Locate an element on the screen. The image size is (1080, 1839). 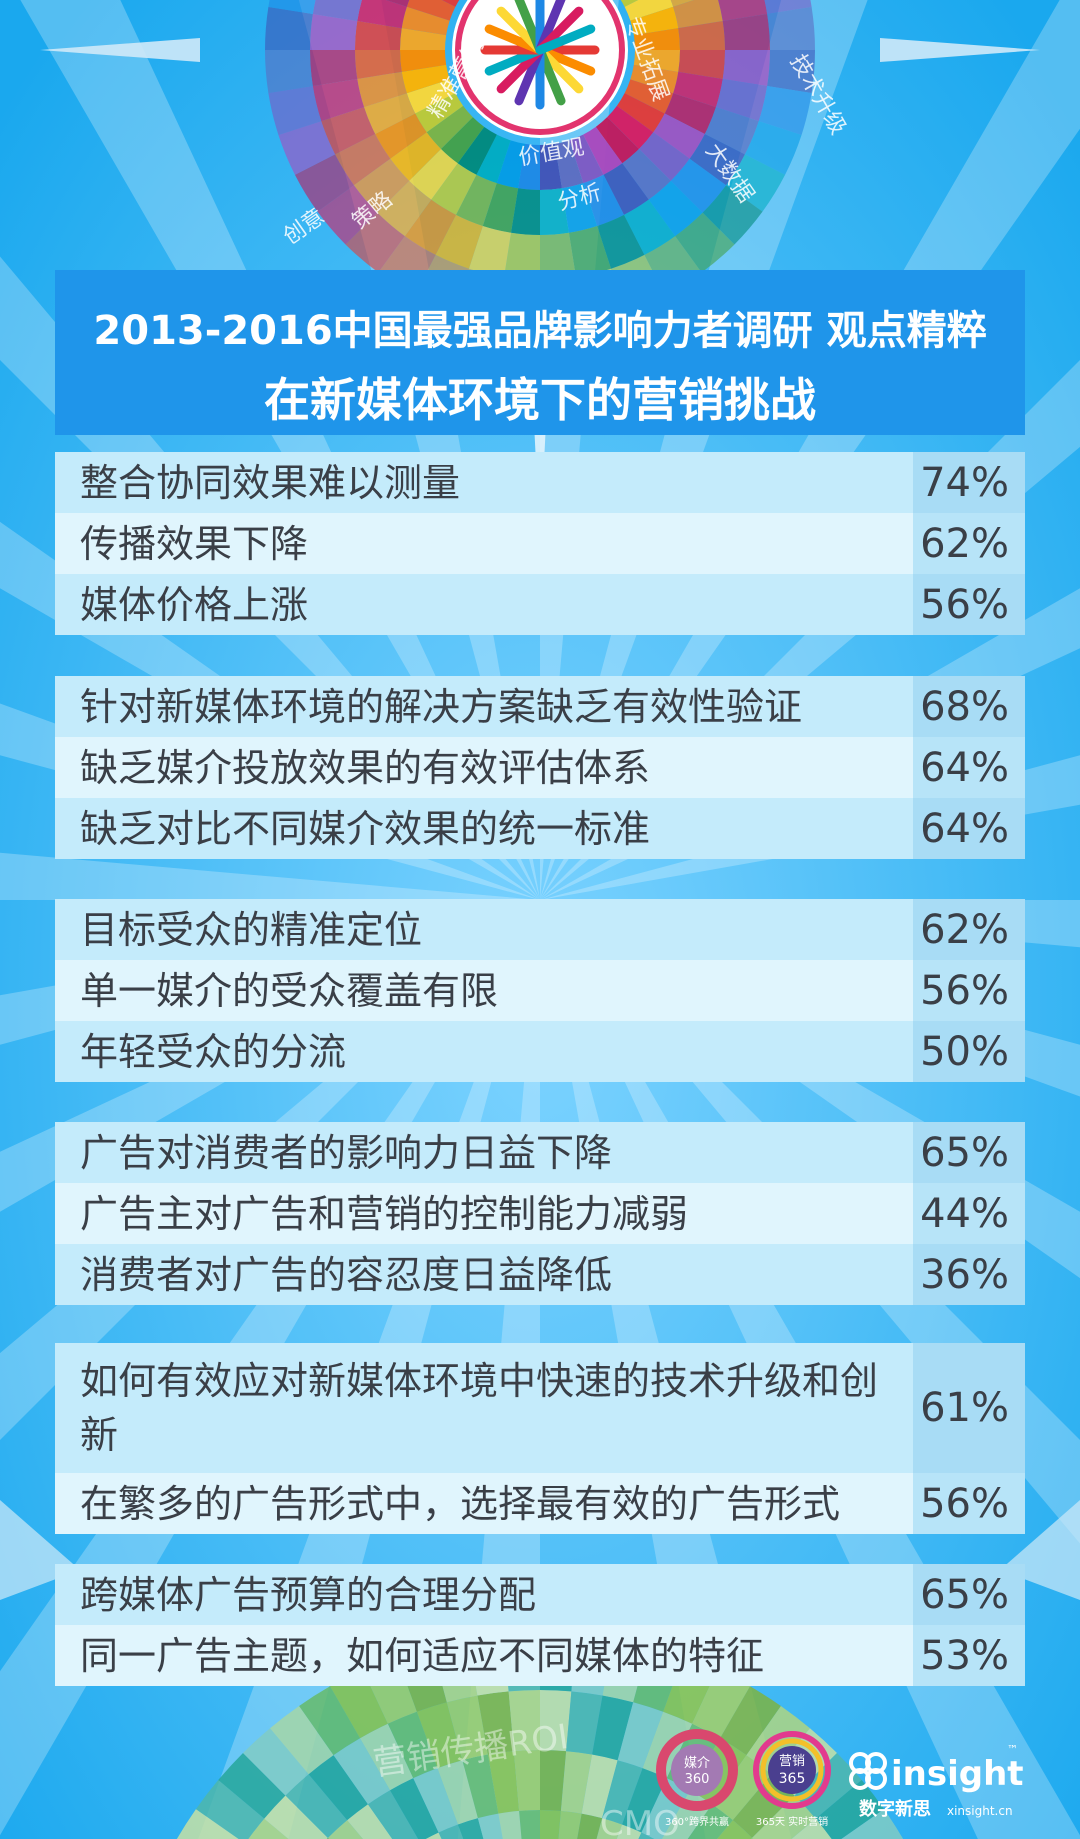
table-row: 媒体价格上涨 56% is located at coordinates (540, 604).